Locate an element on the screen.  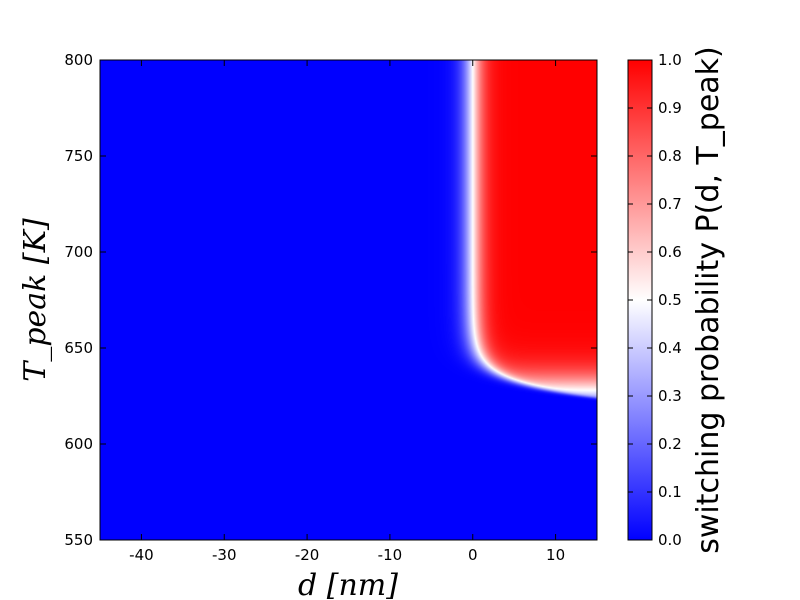
colorbar-tick-label: 0.5 is located at coordinates (670, 300).